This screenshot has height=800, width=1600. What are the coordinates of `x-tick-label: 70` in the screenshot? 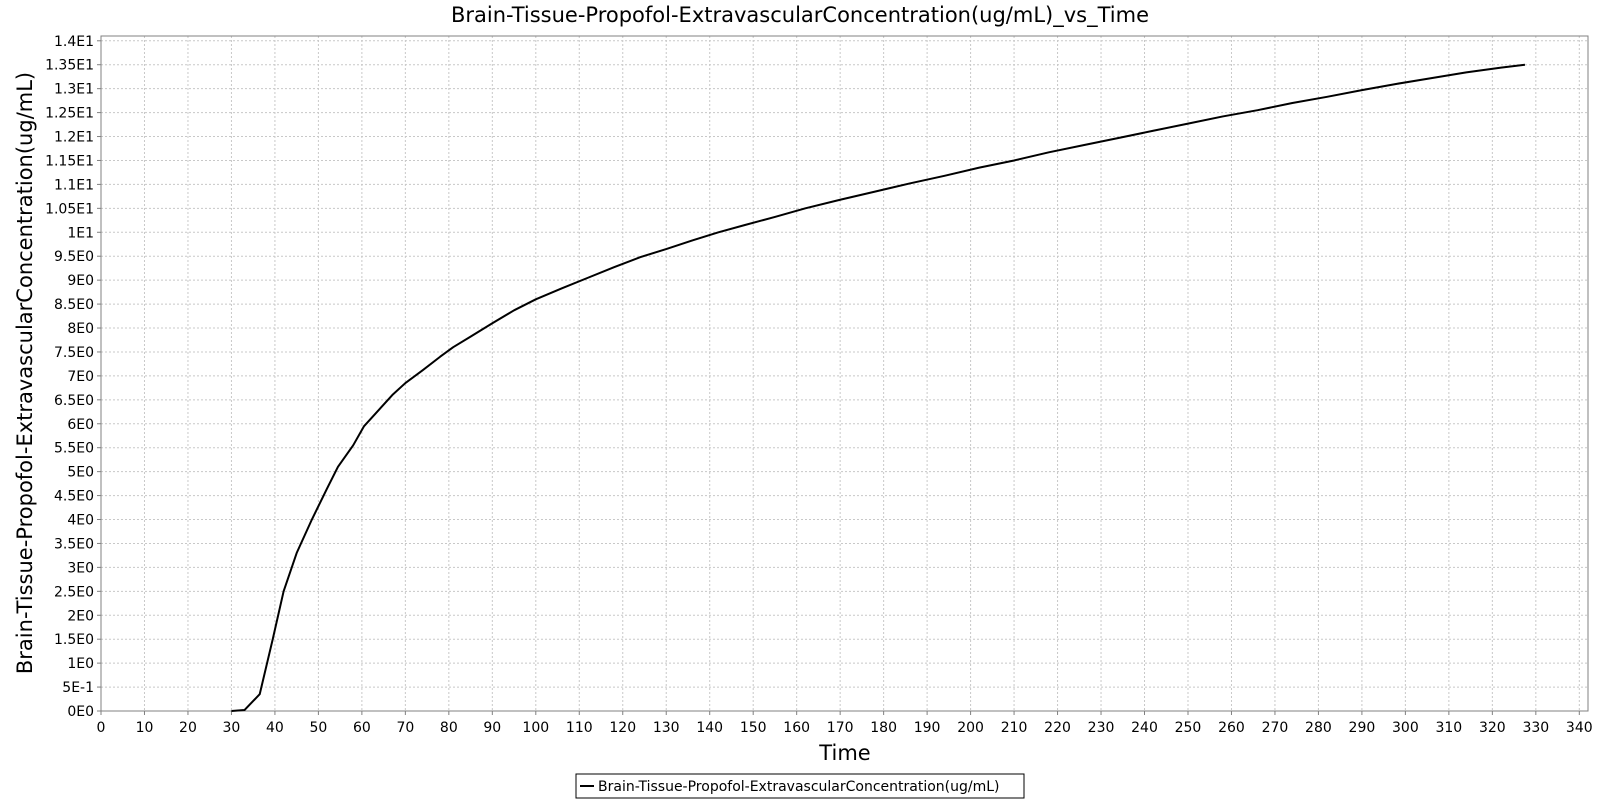 It's located at (405, 728).